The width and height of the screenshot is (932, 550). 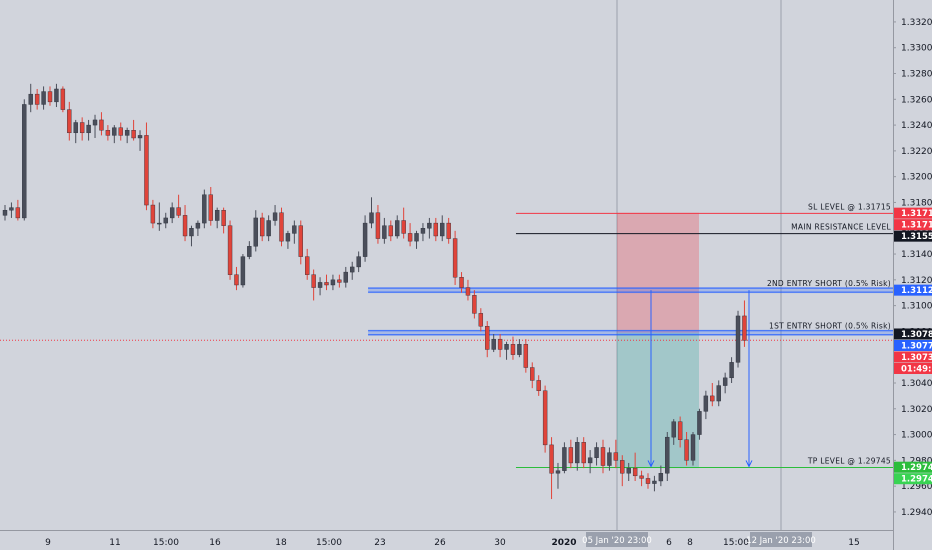 What do you see at coordinates (617, 539) in the screenshot?
I see `time-tag-start: 05 Jan '20 23:00` at bounding box center [617, 539].